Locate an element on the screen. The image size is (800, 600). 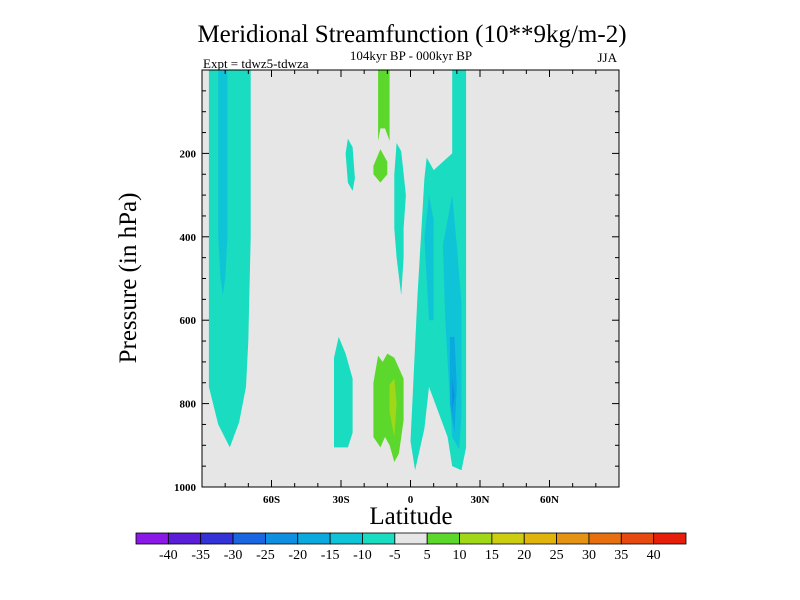
contour-eq-lower-yellow is located at coordinates (393, 407).